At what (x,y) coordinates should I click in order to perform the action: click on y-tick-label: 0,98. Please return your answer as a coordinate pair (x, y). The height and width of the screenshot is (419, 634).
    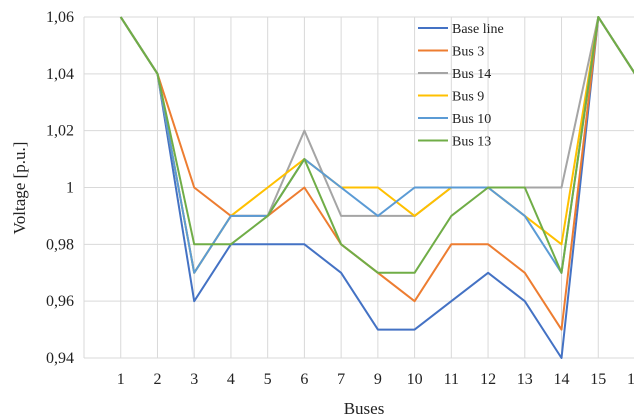
    Looking at the image, I should click on (60, 244).